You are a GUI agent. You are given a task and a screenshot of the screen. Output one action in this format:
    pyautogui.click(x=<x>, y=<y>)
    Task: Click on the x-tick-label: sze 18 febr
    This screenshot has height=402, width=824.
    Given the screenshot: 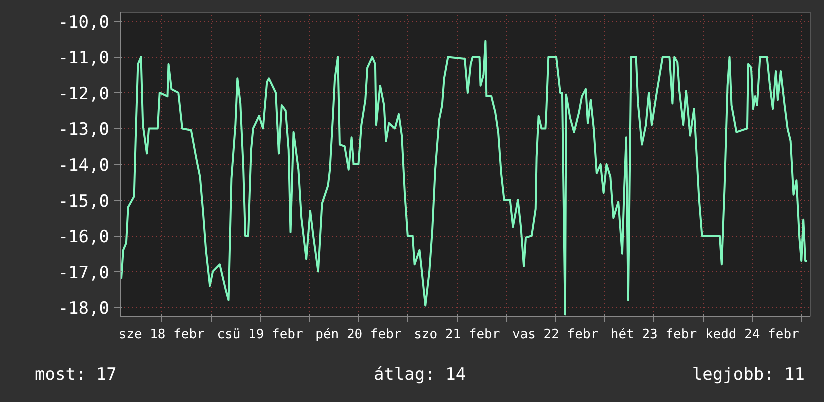 What is the action you would take?
    pyautogui.click(x=162, y=335)
    